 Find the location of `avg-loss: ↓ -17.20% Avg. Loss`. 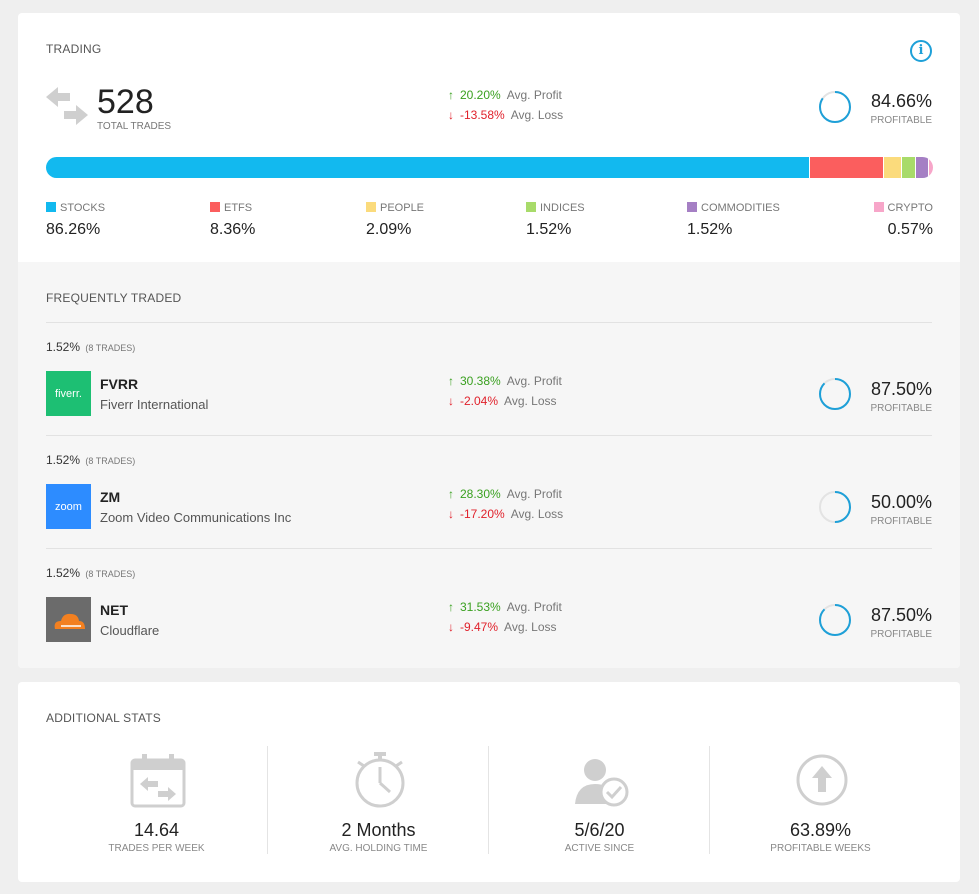

avg-loss: ↓ -17.20% Avg. Loss is located at coordinates (505, 514).